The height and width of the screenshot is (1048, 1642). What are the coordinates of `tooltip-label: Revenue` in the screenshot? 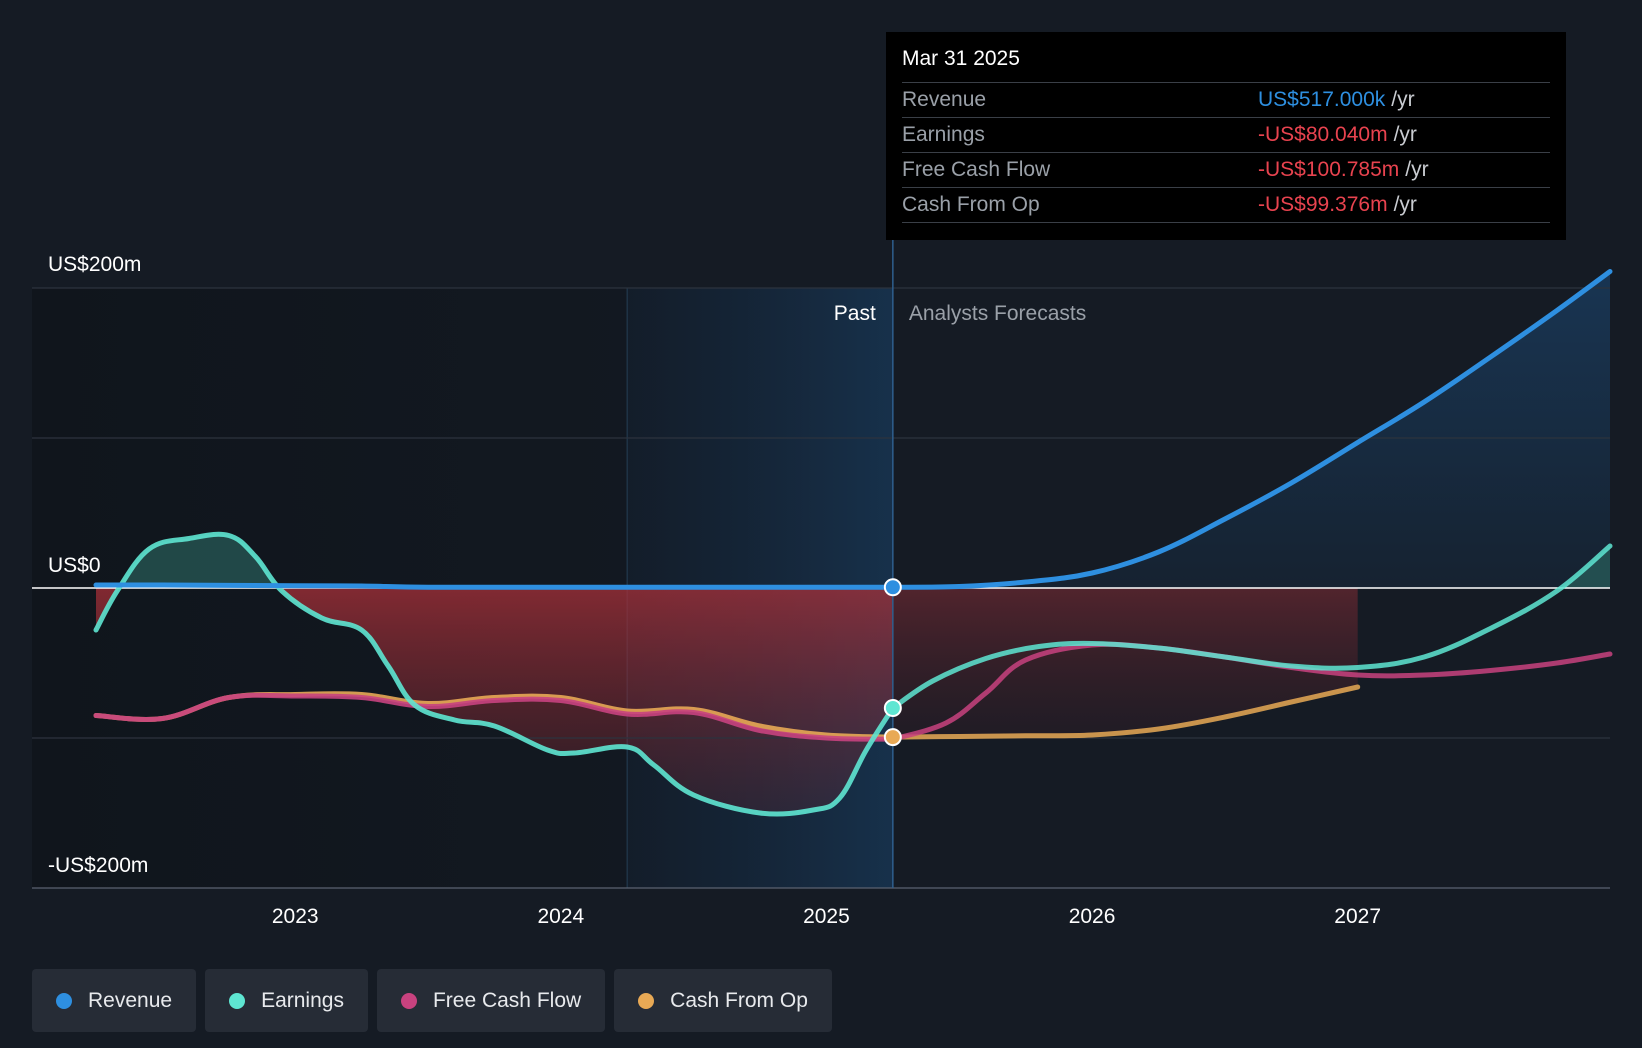 It's located at (944, 99).